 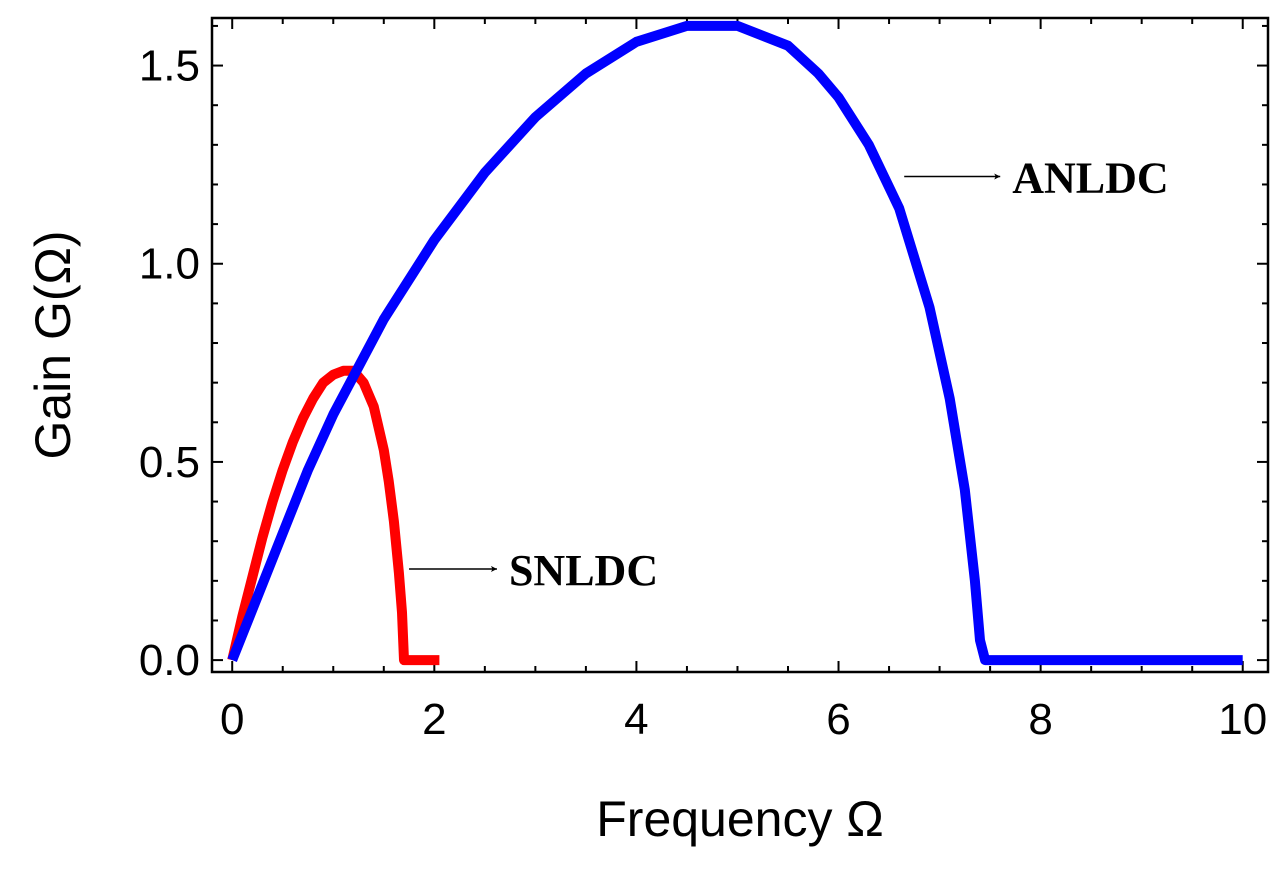 I want to click on y-tick-label: 0.0, so click(x=169, y=660).